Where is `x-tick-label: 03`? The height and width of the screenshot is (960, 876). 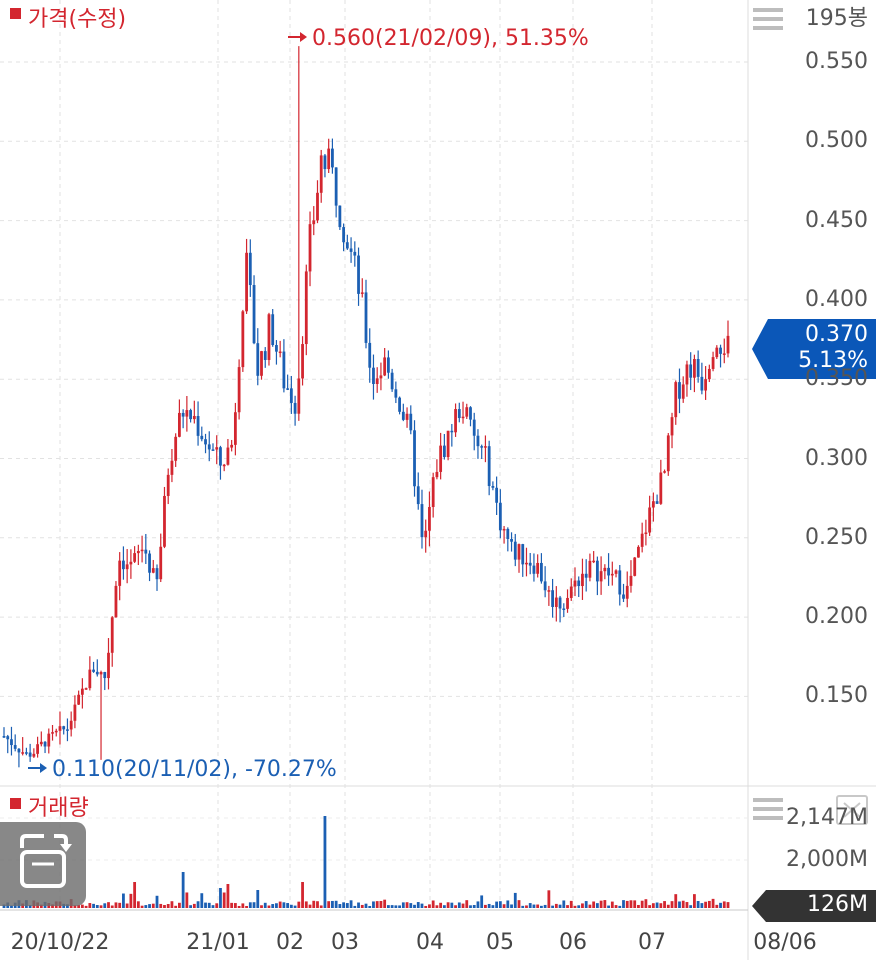 x-tick-label: 03 is located at coordinates (345, 942).